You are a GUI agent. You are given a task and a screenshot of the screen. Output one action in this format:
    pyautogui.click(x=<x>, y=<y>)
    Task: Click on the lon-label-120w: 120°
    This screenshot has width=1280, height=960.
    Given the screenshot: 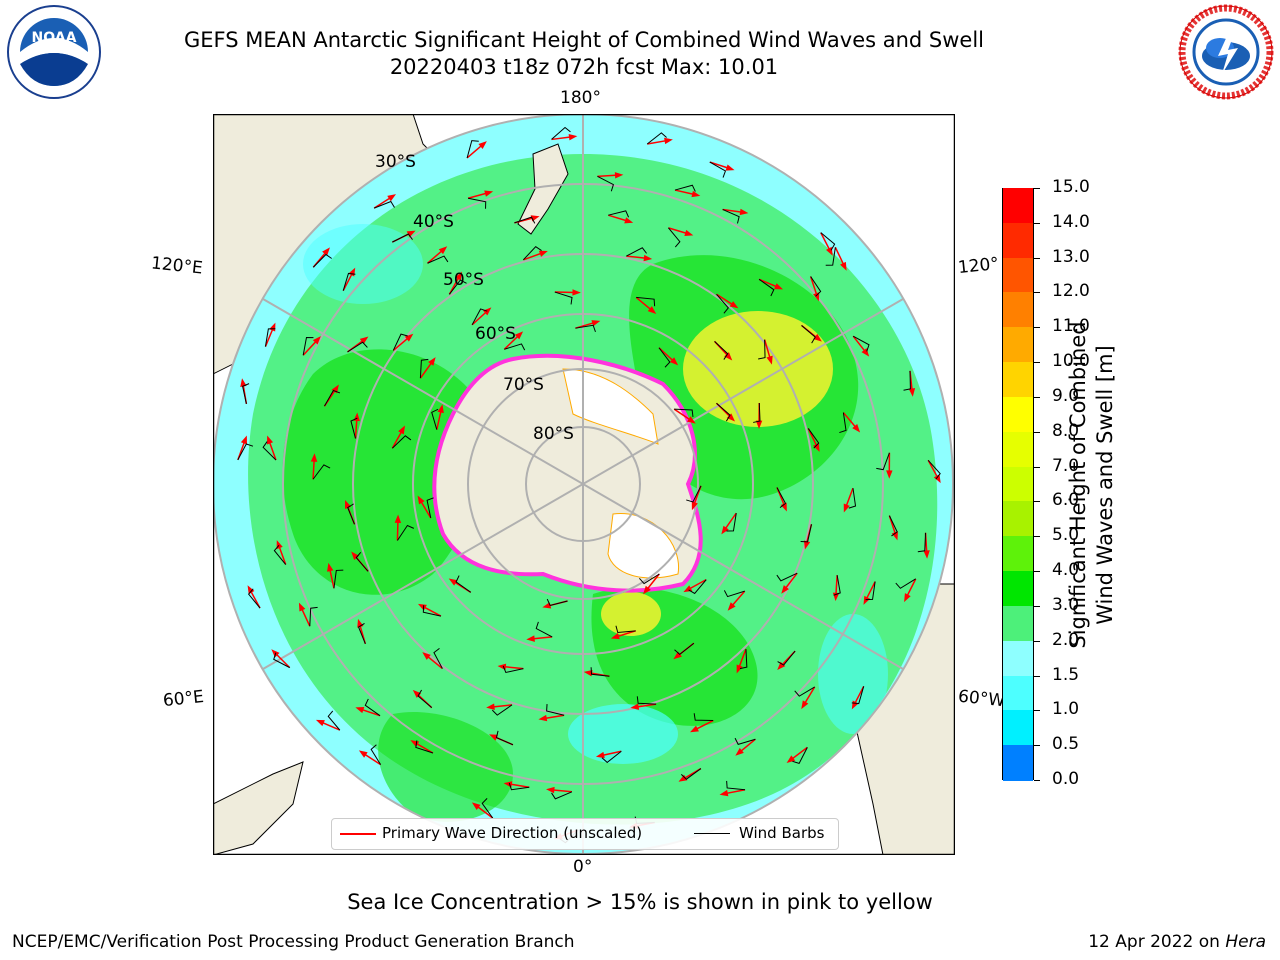 What is the action you would take?
    pyautogui.click(x=978, y=266)
    